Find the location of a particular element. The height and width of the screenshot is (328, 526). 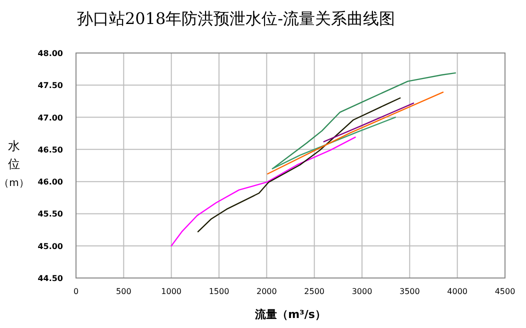

x-tick-label: 4000 is located at coordinates (457, 291).